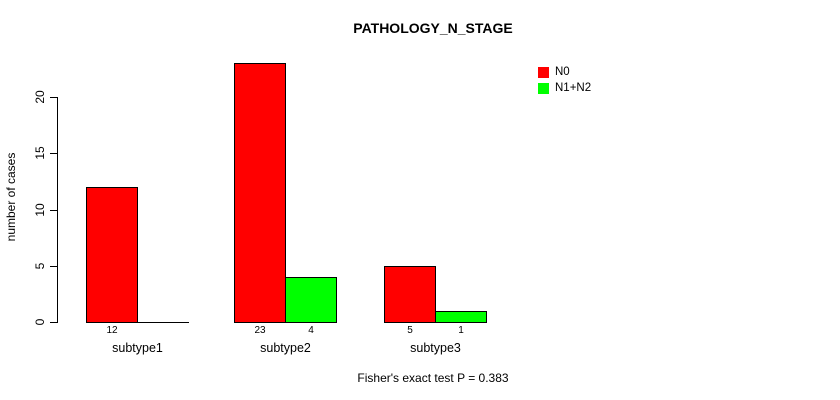 This screenshot has width=840, height=400. What do you see at coordinates (461, 330) in the screenshot?
I see `bar-value-label: 1` at bounding box center [461, 330].